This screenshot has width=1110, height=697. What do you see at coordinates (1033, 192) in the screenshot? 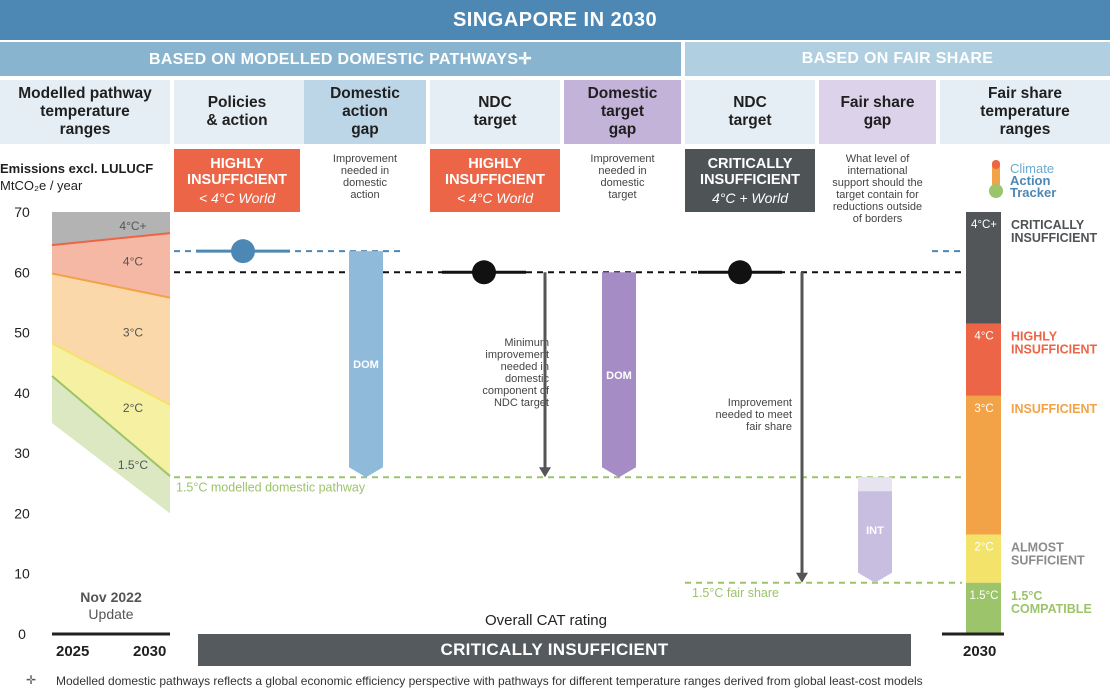
I see `logo-line-3: Tracker` at bounding box center [1033, 192].